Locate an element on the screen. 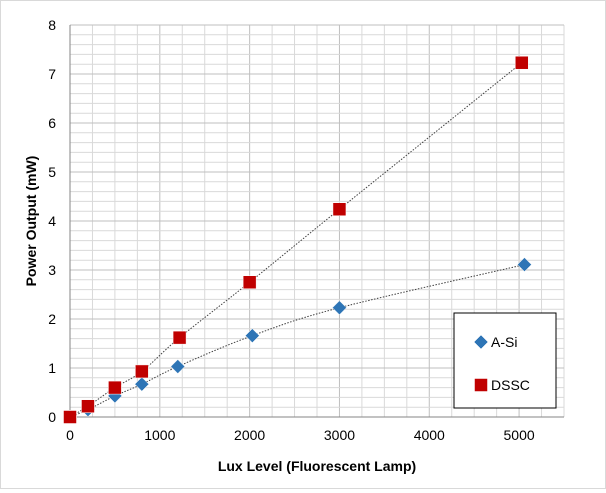  y-tick-label: 5 is located at coordinates (52, 172).